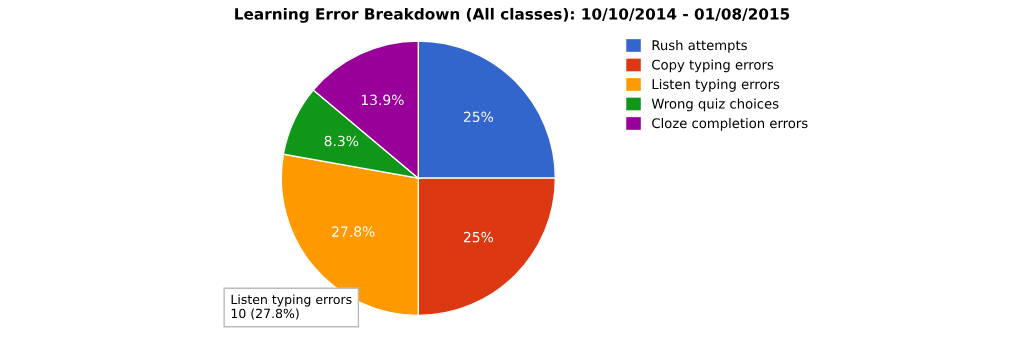 Image resolution: width=1024 pixels, height=341 pixels. I want to click on legend-label: Rush attempts, so click(699, 46).